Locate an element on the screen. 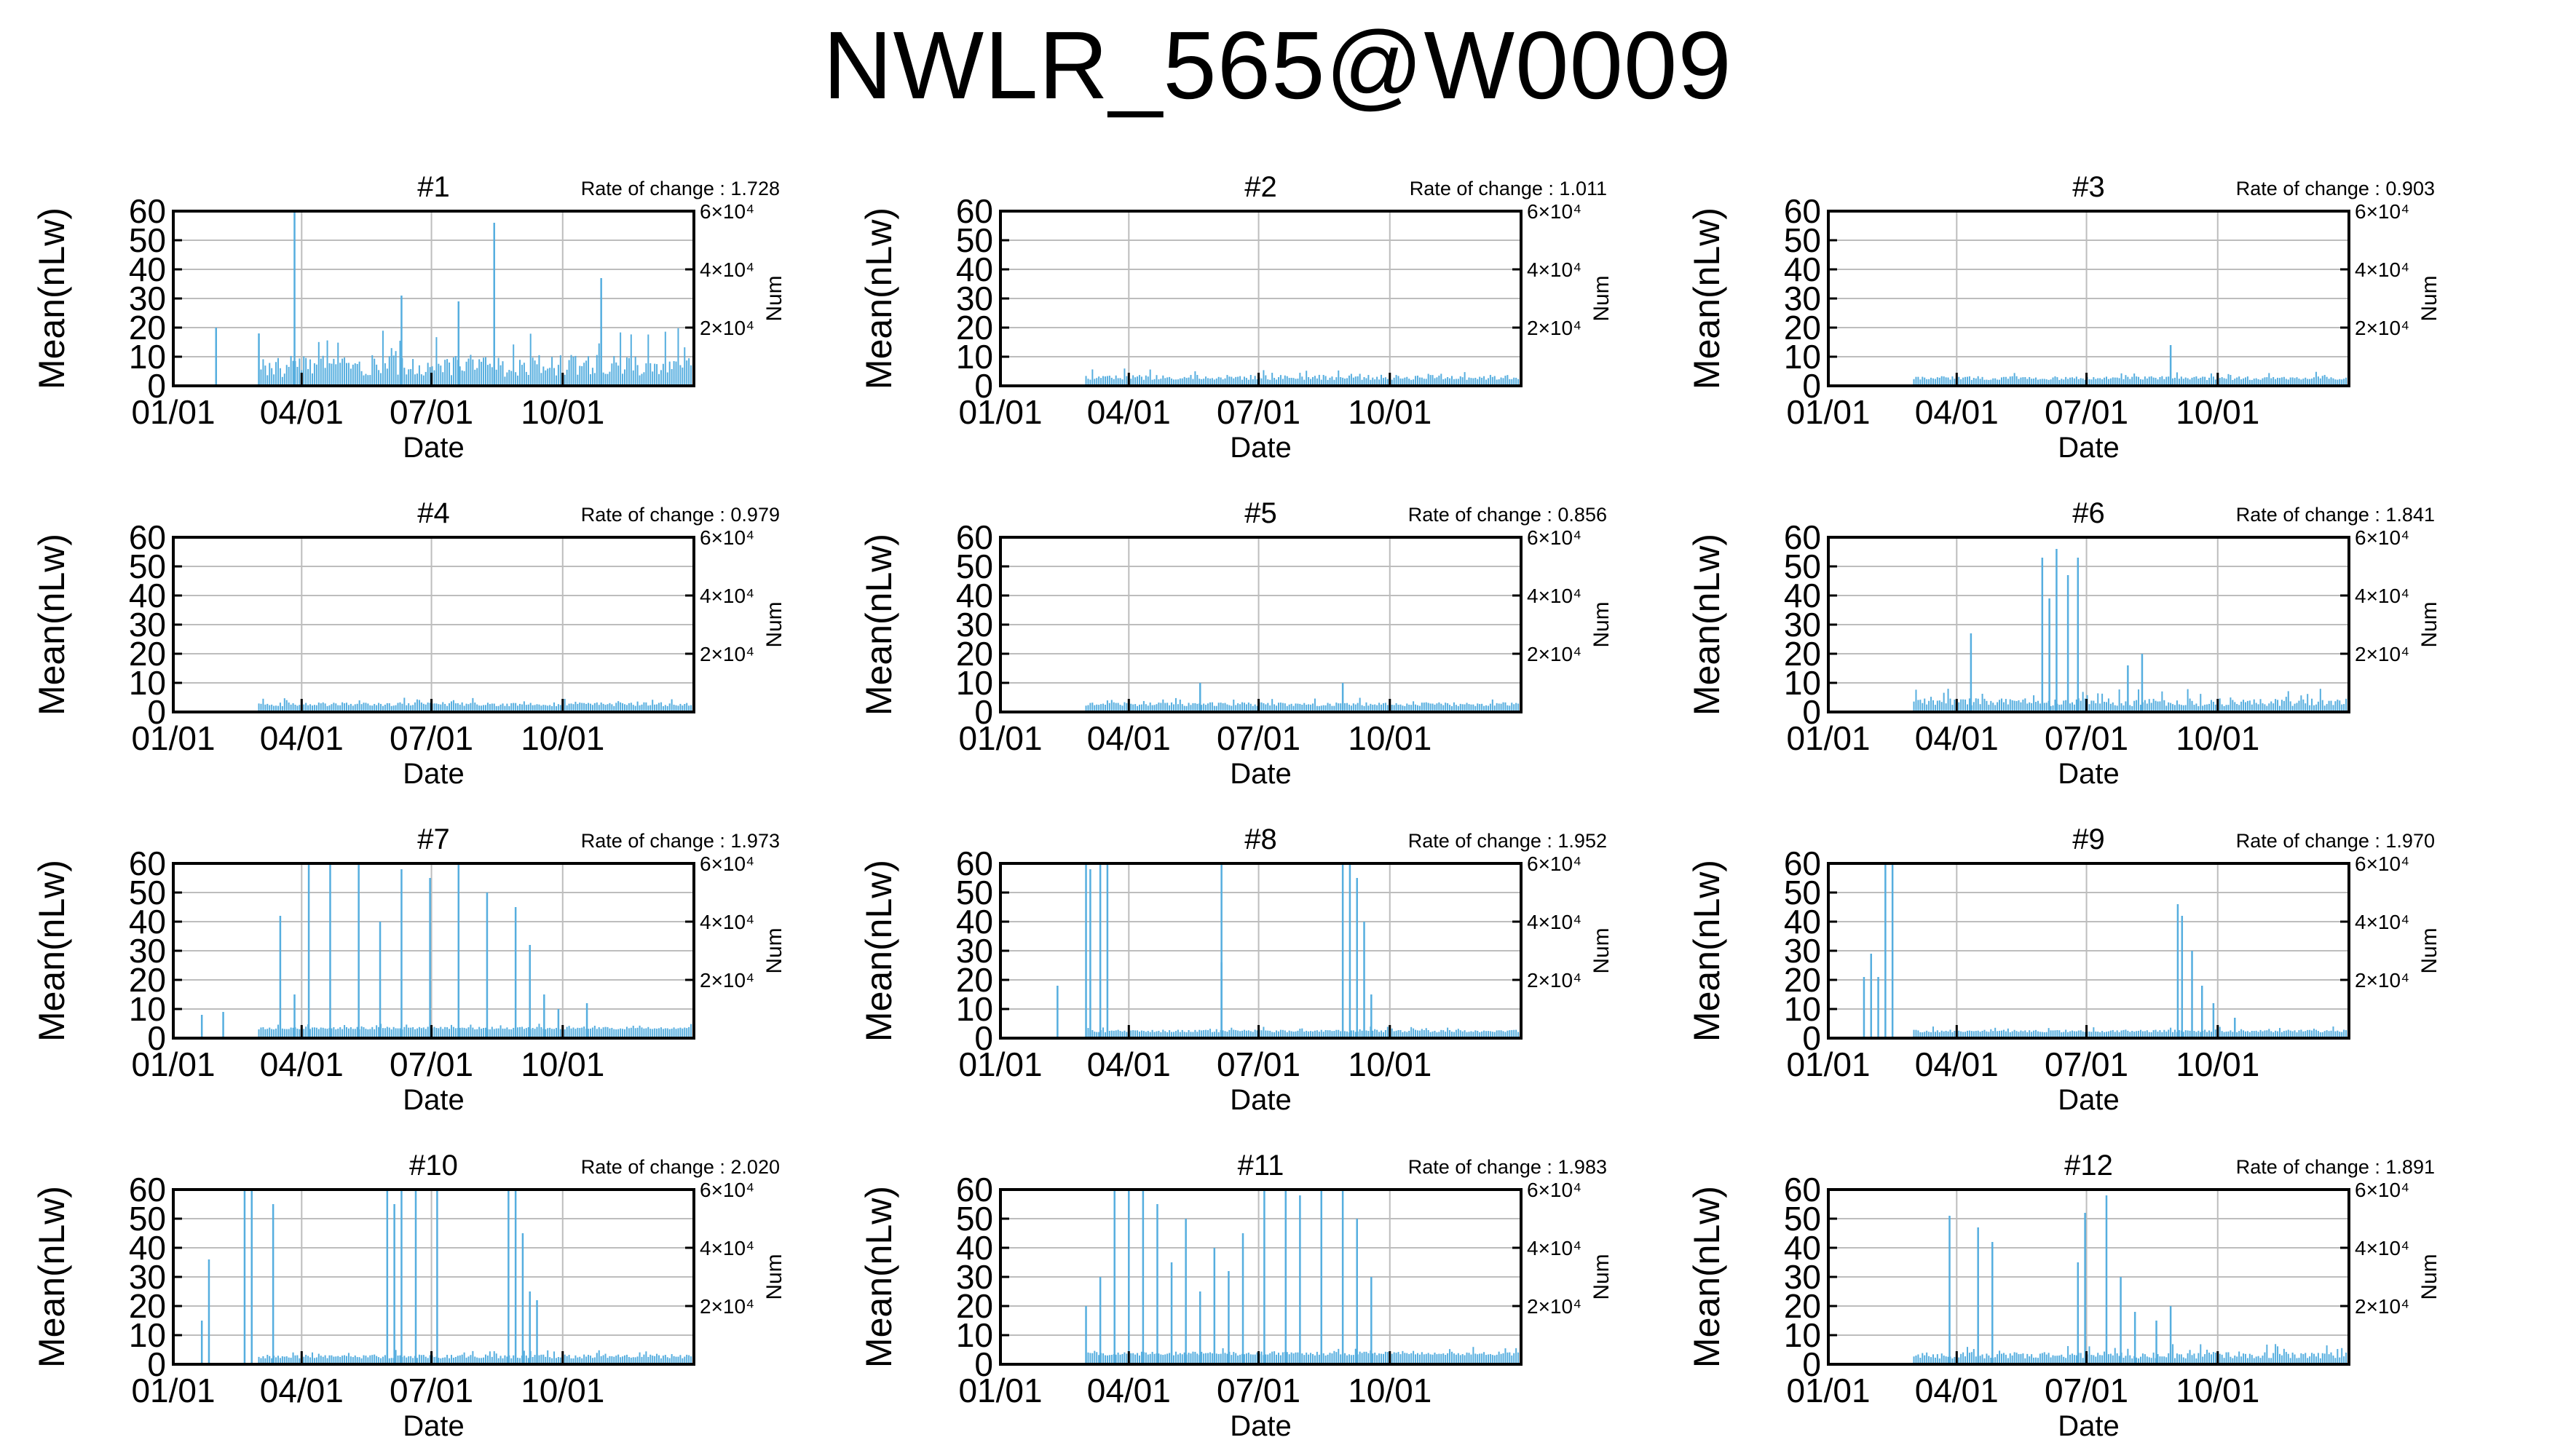 The width and height of the screenshot is (2555, 1456). panel-title: #1 is located at coordinates (433, 187).